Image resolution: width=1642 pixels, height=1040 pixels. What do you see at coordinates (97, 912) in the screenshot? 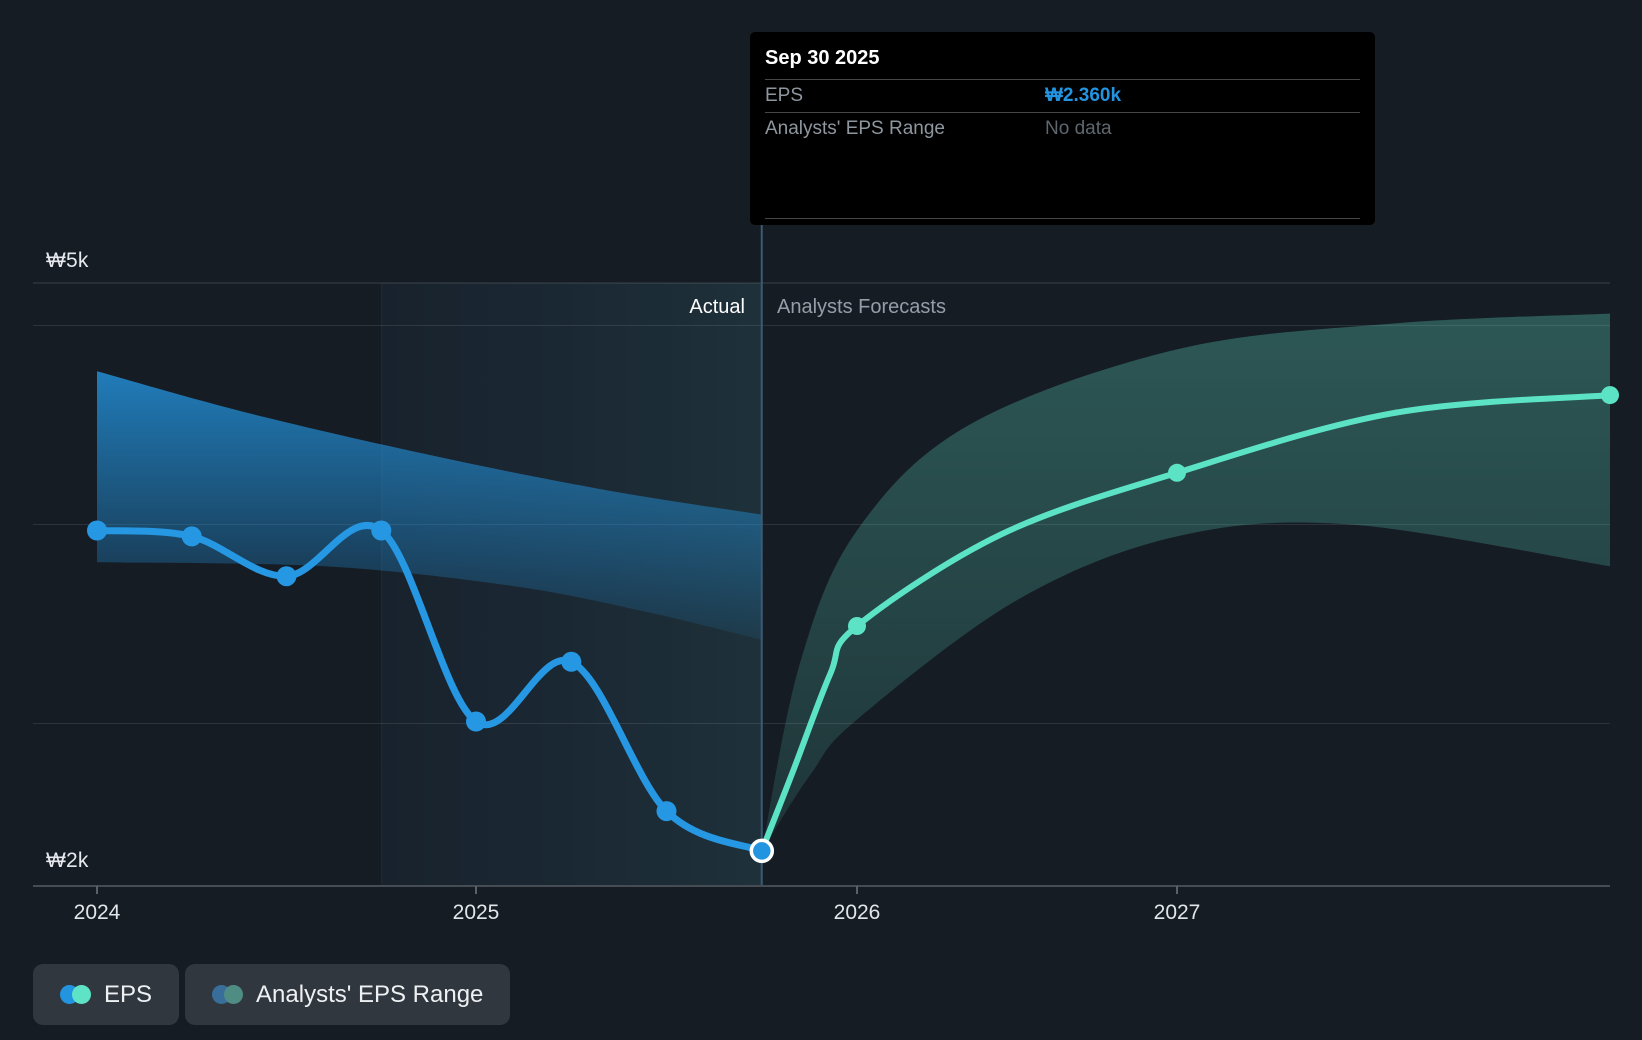
I see `x-tick-label-2024: 2024` at bounding box center [97, 912].